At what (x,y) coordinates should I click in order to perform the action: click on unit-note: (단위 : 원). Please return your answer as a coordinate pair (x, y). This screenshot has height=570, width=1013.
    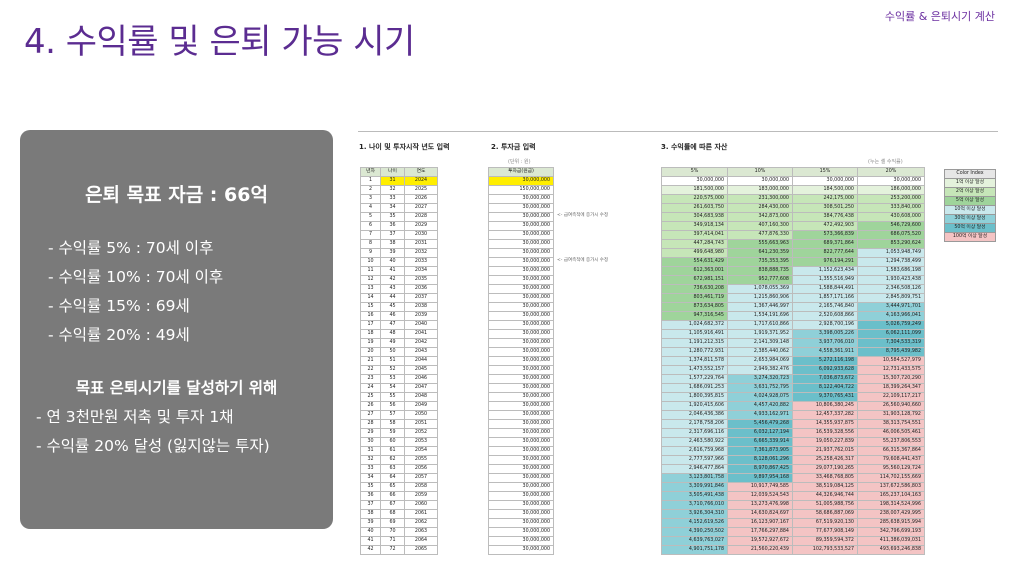
    Looking at the image, I should click on (519, 162).